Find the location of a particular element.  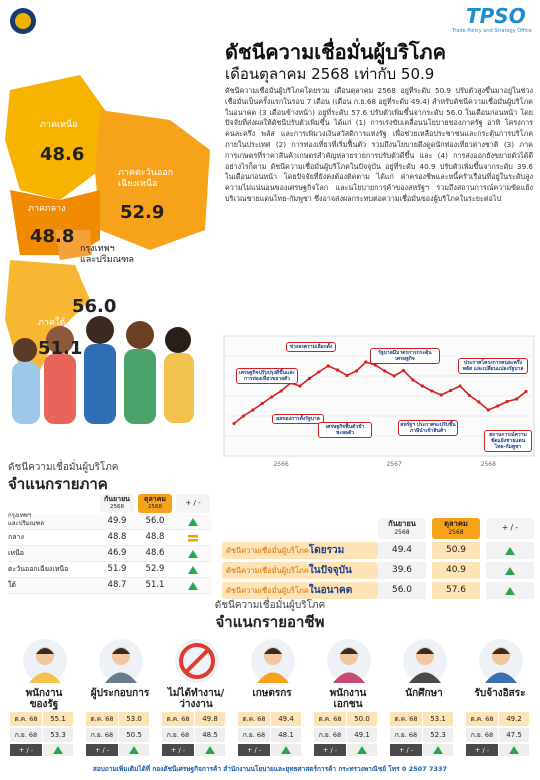

overall-name-cell: ดัชนีความเชื่อมั่นผู้บริโภคโดยรวม is located at coordinates (300, 550).